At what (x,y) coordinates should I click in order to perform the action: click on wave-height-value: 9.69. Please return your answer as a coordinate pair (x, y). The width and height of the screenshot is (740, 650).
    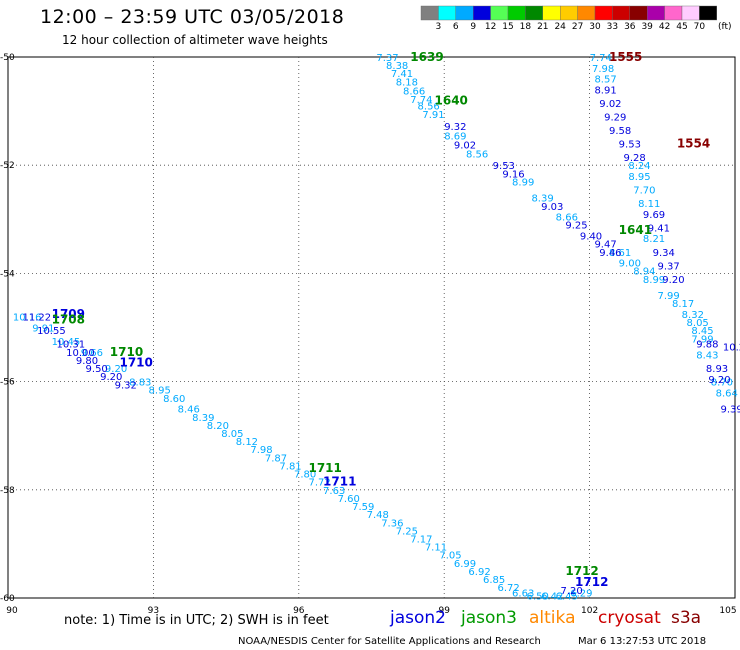
    Looking at the image, I should click on (654, 215).